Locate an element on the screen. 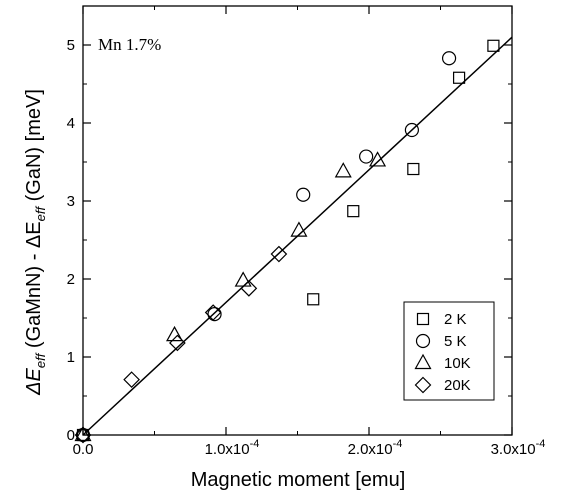 Image resolution: width=561 pixels, height=495 pixels. legend-label: 20K is located at coordinates (457, 385).